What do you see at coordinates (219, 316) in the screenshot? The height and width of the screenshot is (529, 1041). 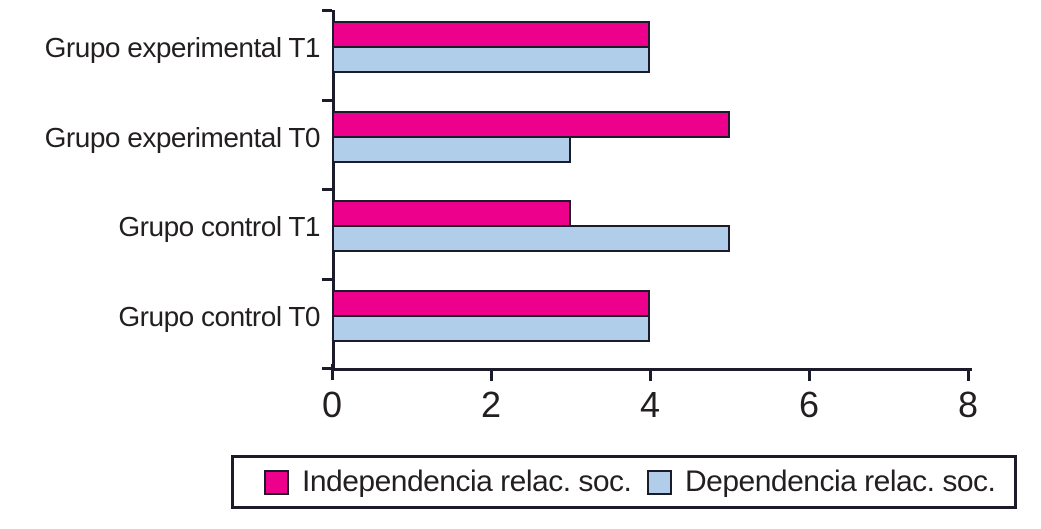 I see `category-label: Grupo control T0` at bounding box center [219, 316].